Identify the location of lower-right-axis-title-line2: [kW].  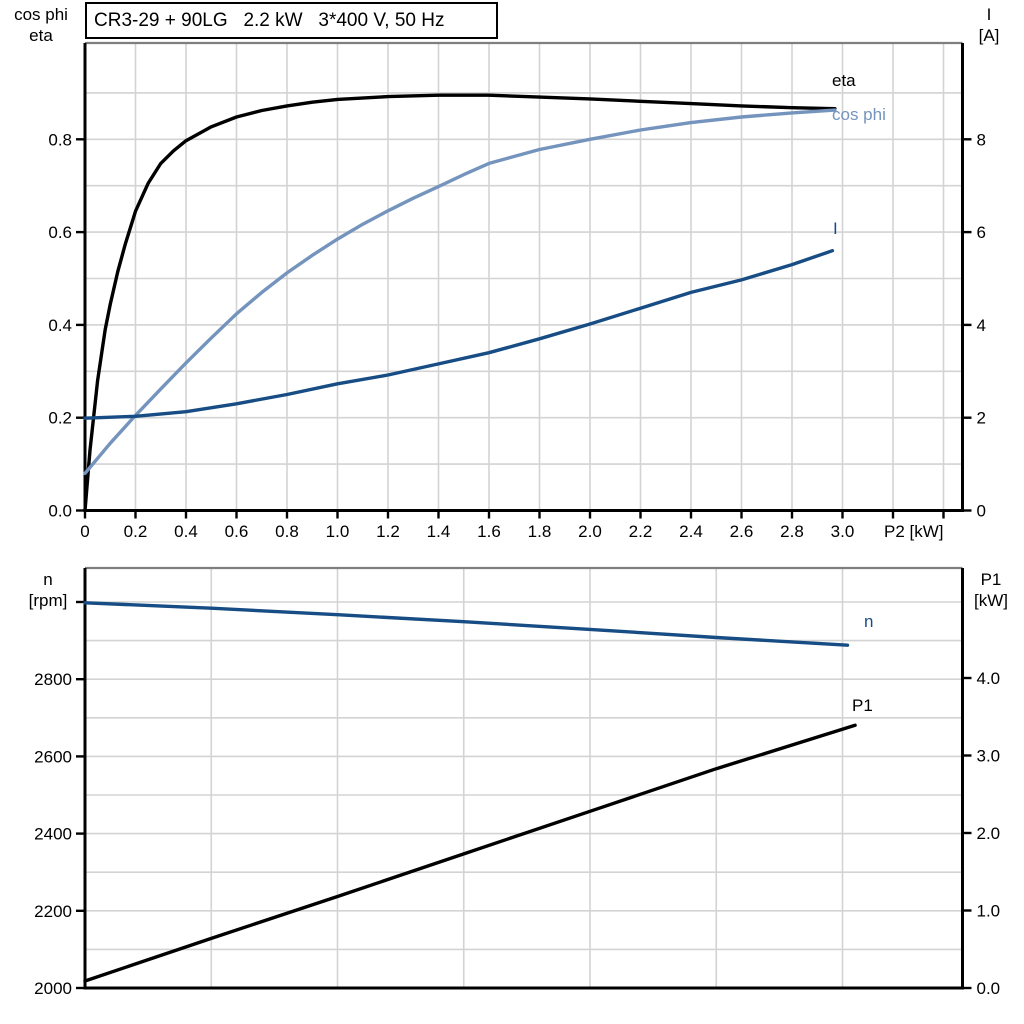
(991, 600).